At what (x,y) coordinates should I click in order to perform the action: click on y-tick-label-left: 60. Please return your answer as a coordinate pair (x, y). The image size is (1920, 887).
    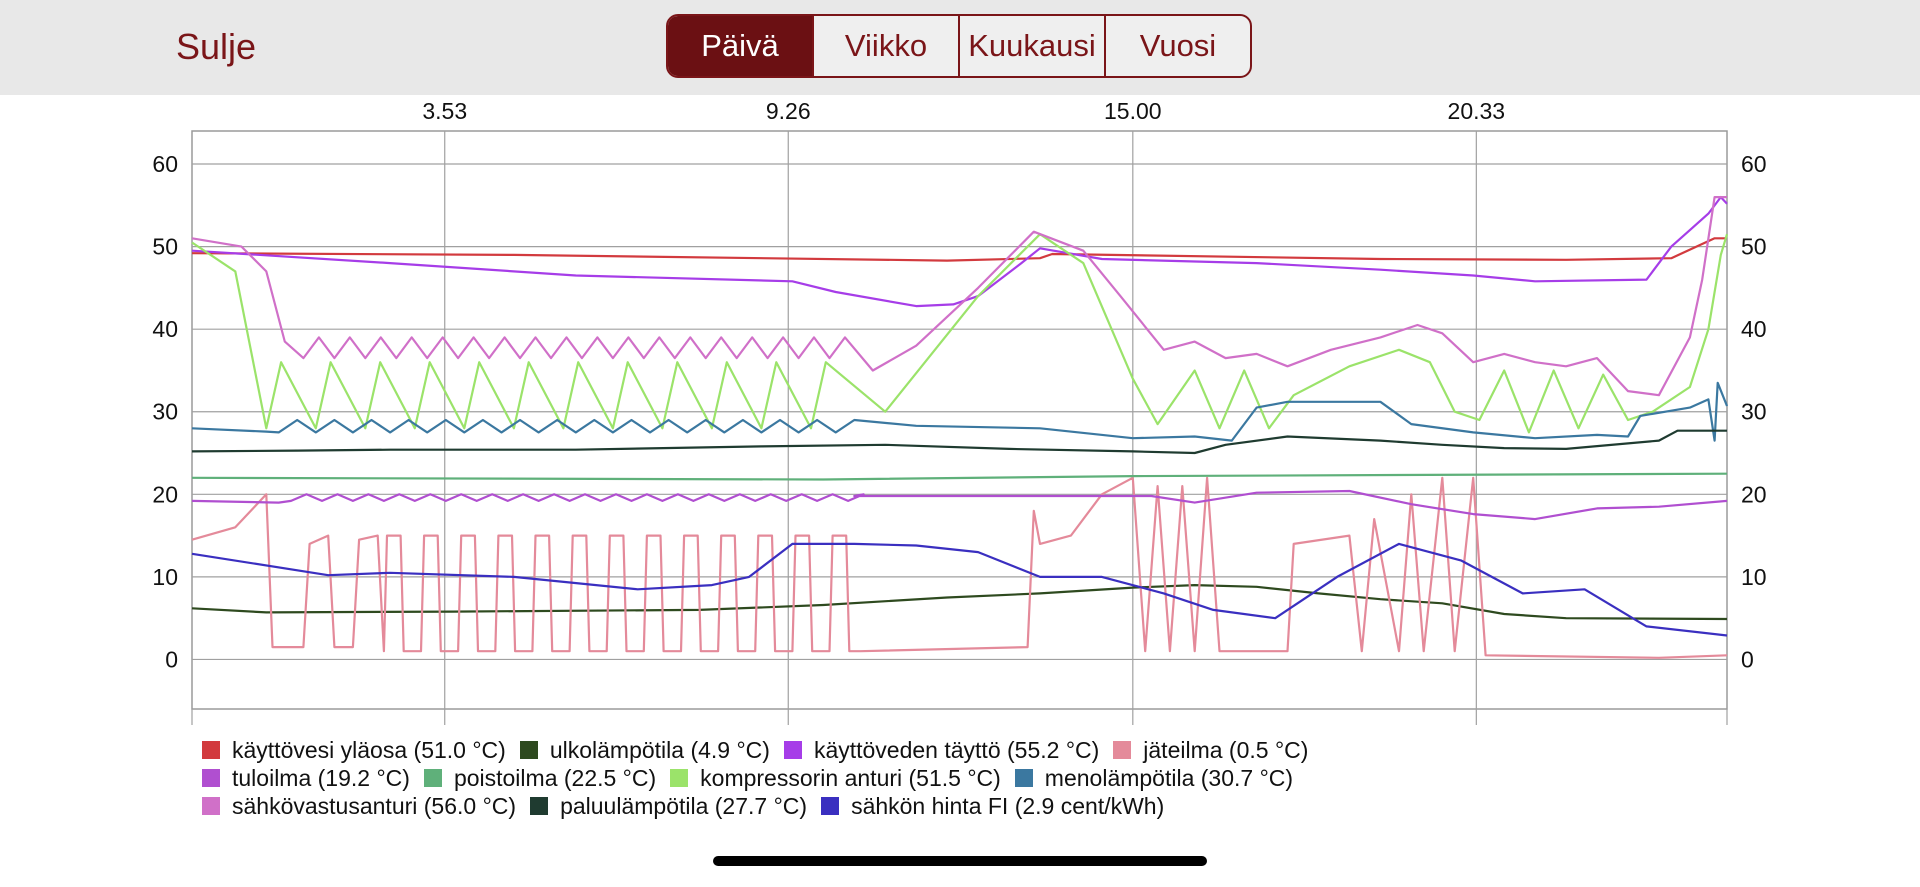
    Looking at the image, I should click on (165, 164).